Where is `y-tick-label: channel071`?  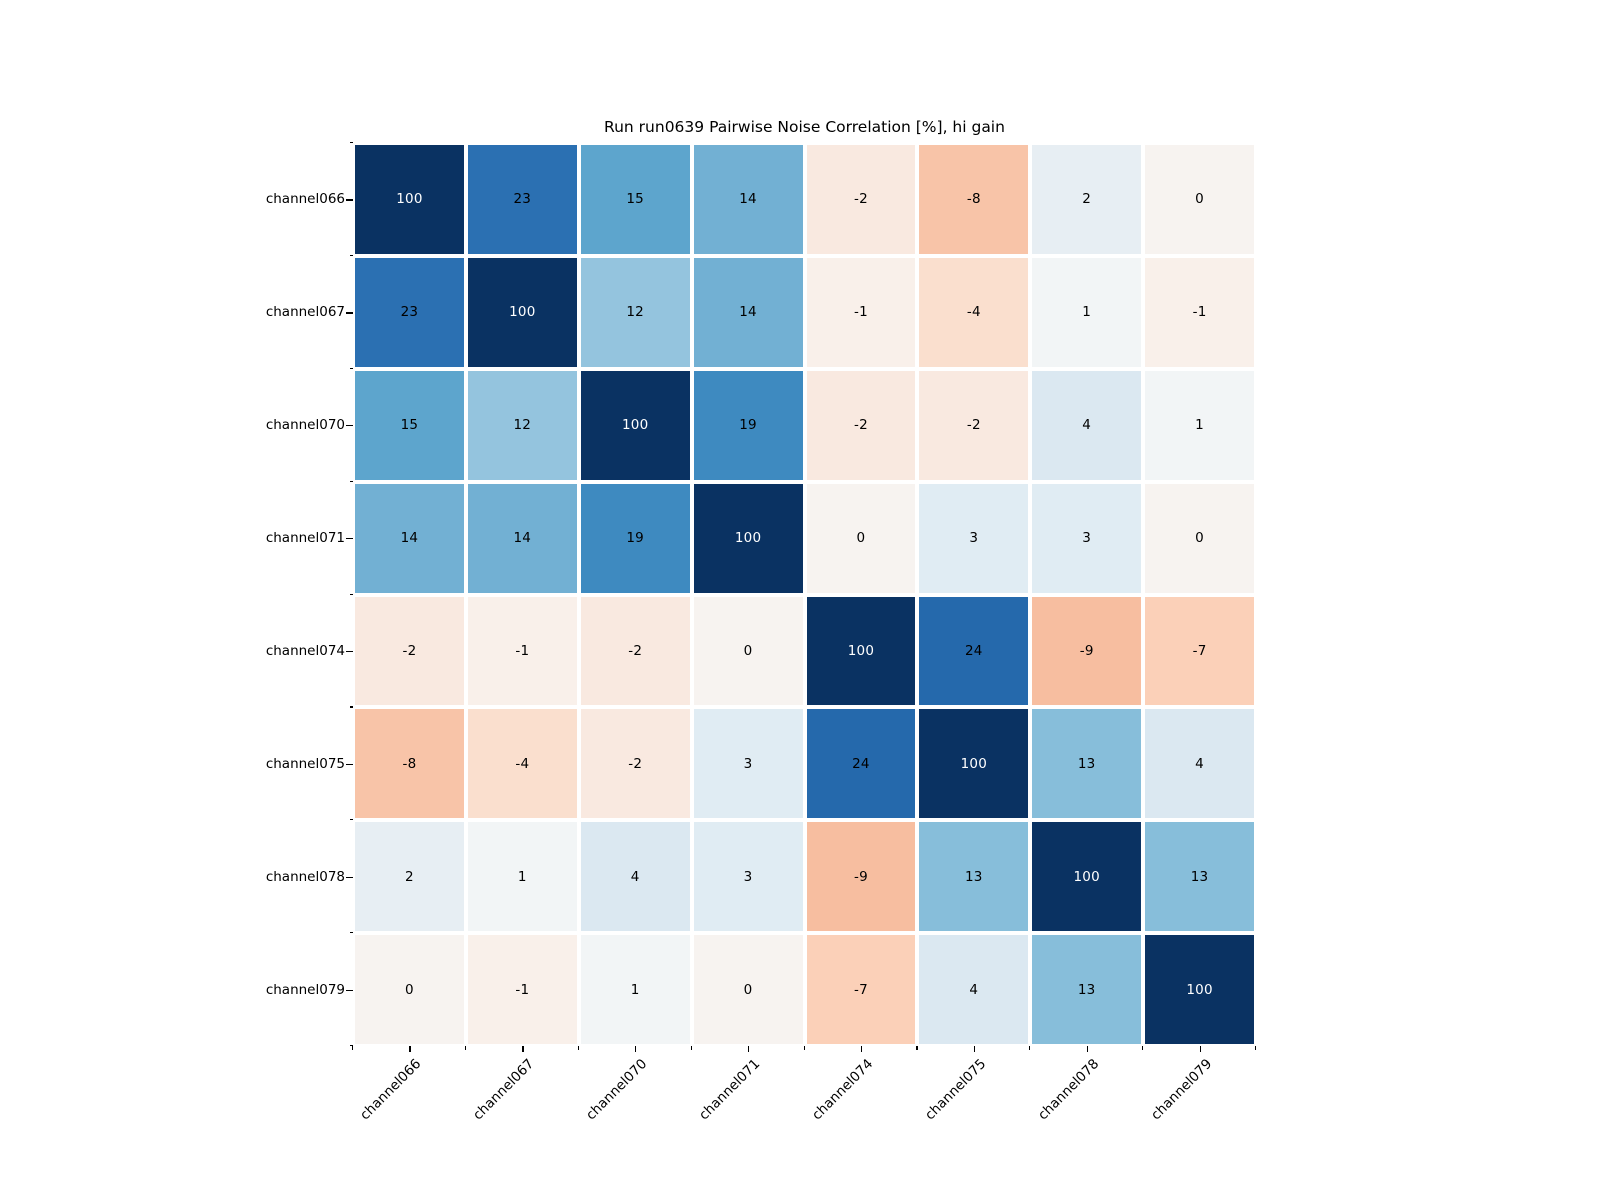
y-tick-label: channel071 is located at coordinates (305, 538).